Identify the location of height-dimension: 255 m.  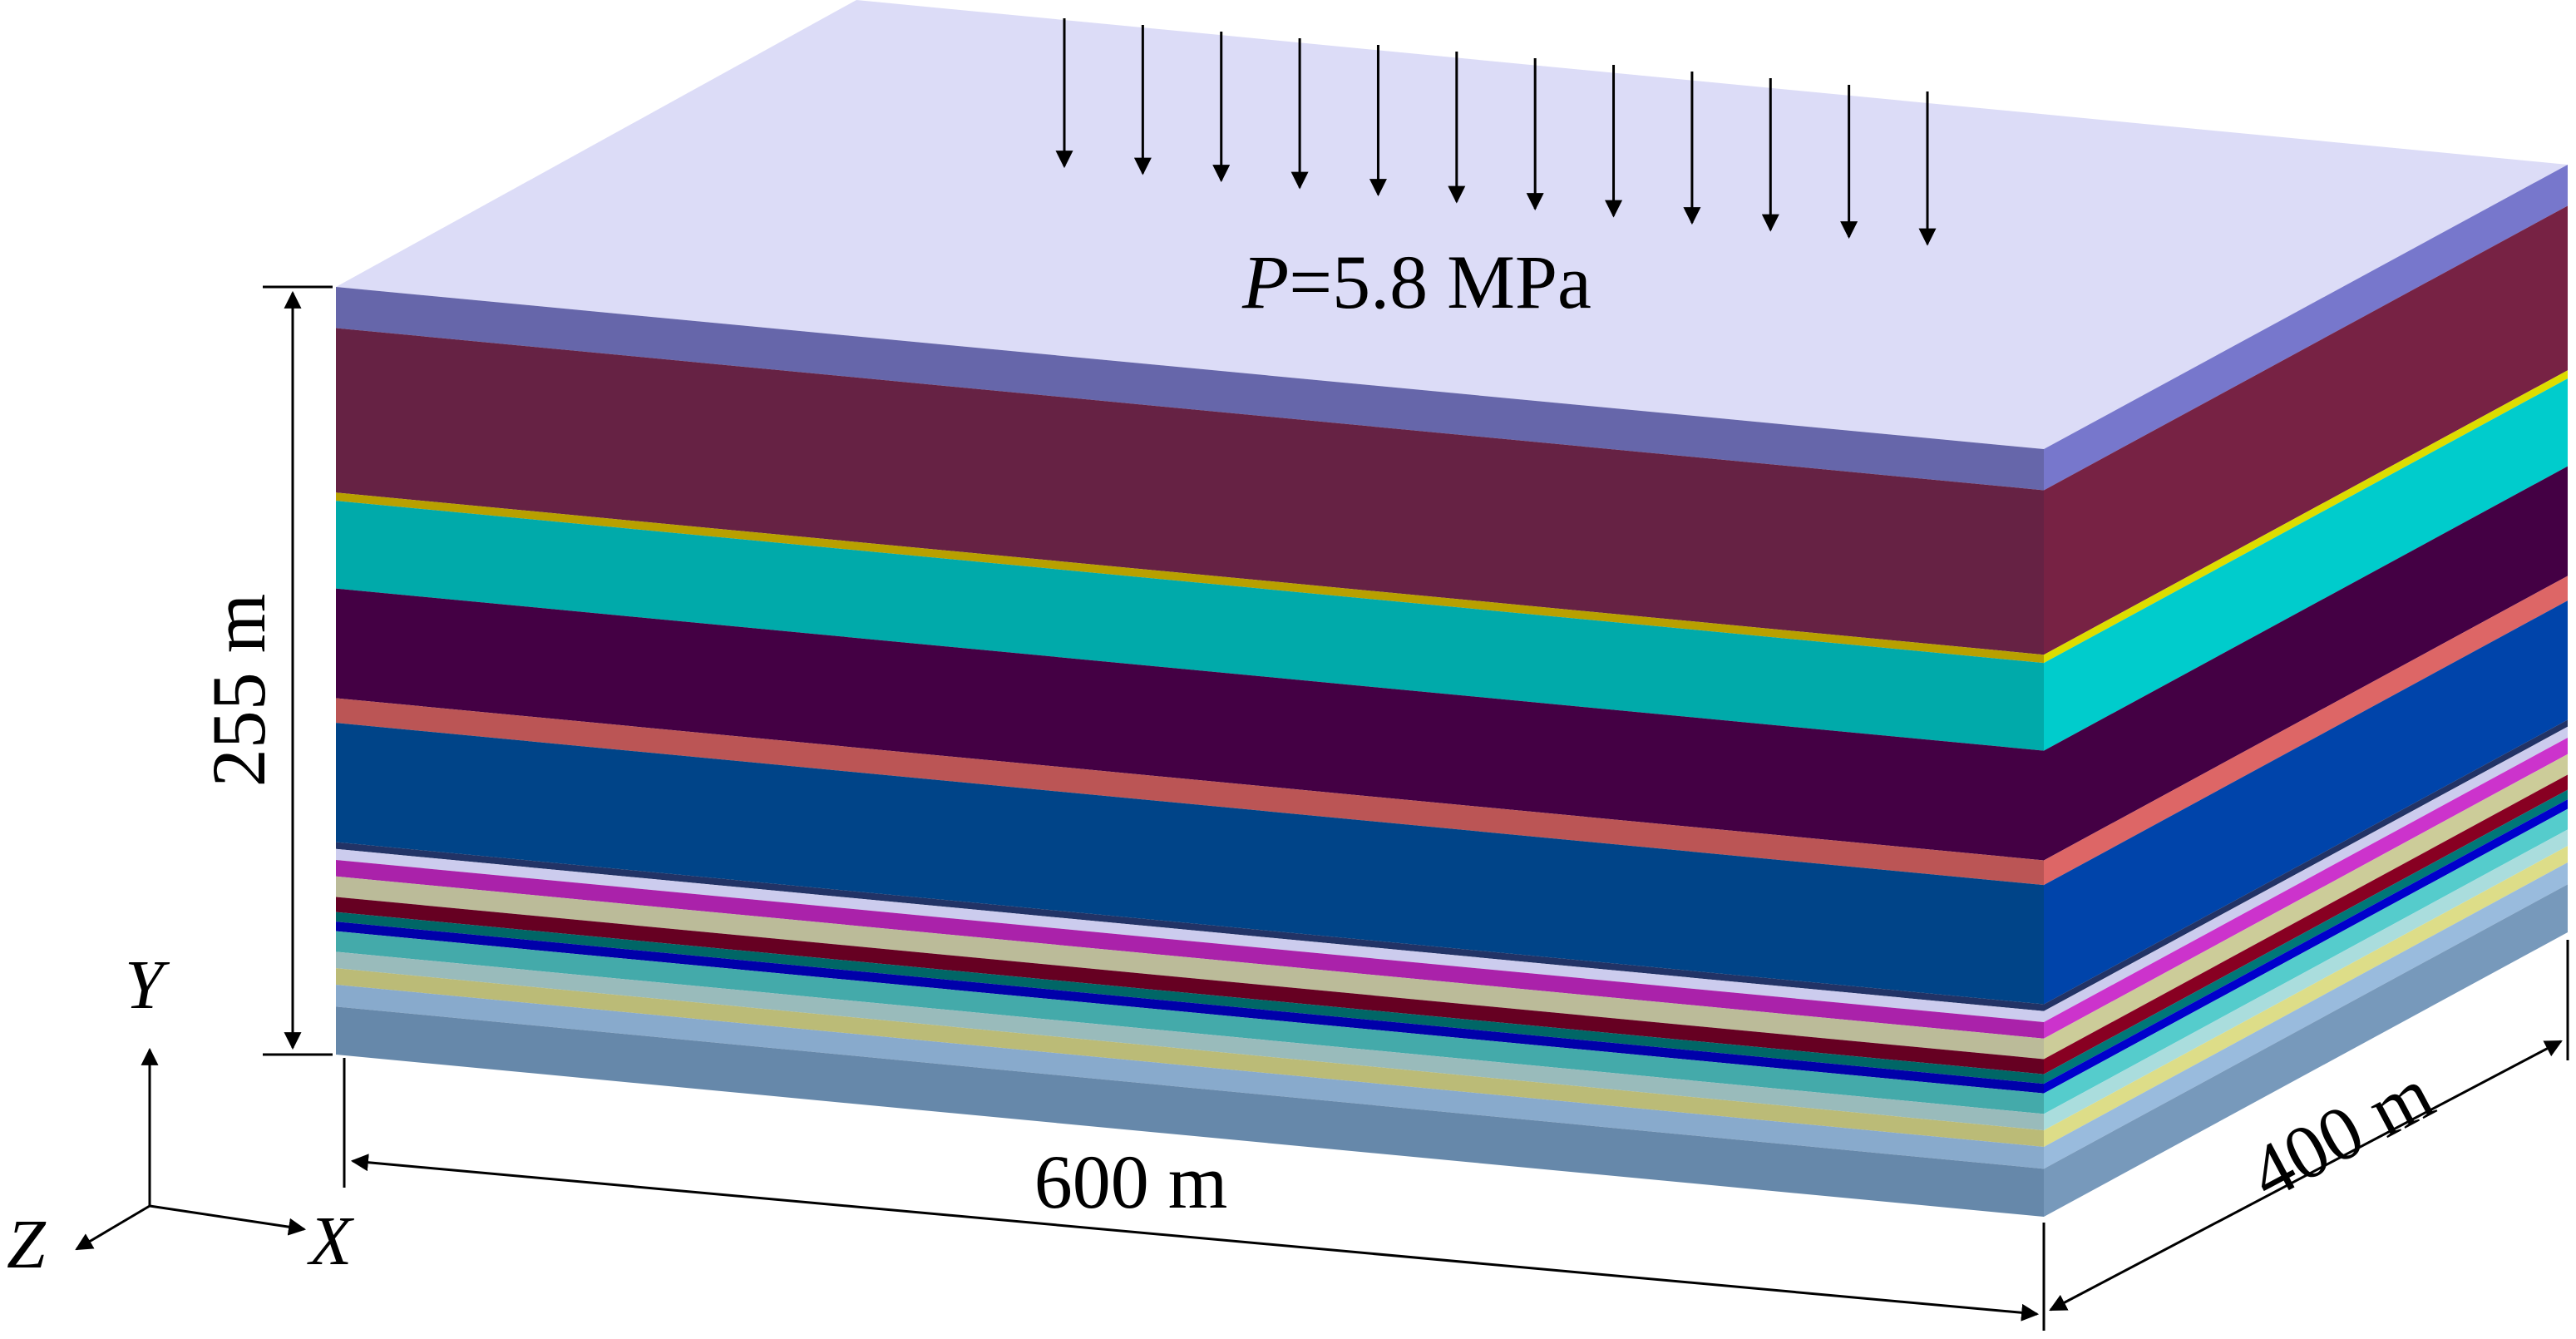
(264, 671).